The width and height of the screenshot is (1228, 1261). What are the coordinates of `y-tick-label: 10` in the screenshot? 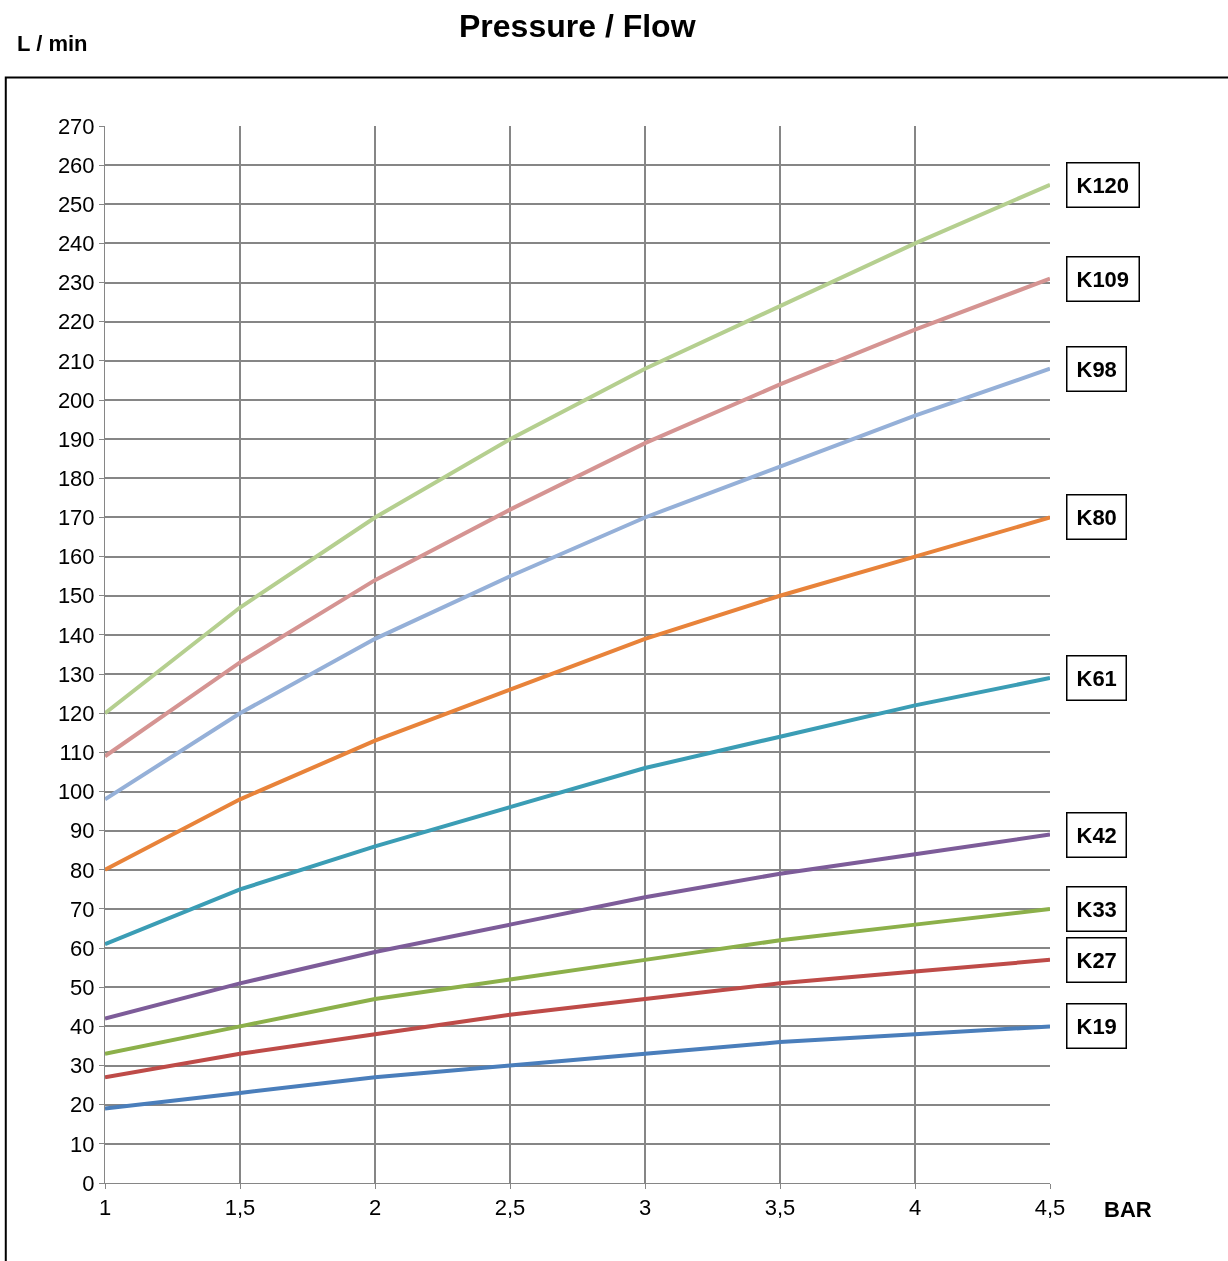 It's located at (82, 1144).